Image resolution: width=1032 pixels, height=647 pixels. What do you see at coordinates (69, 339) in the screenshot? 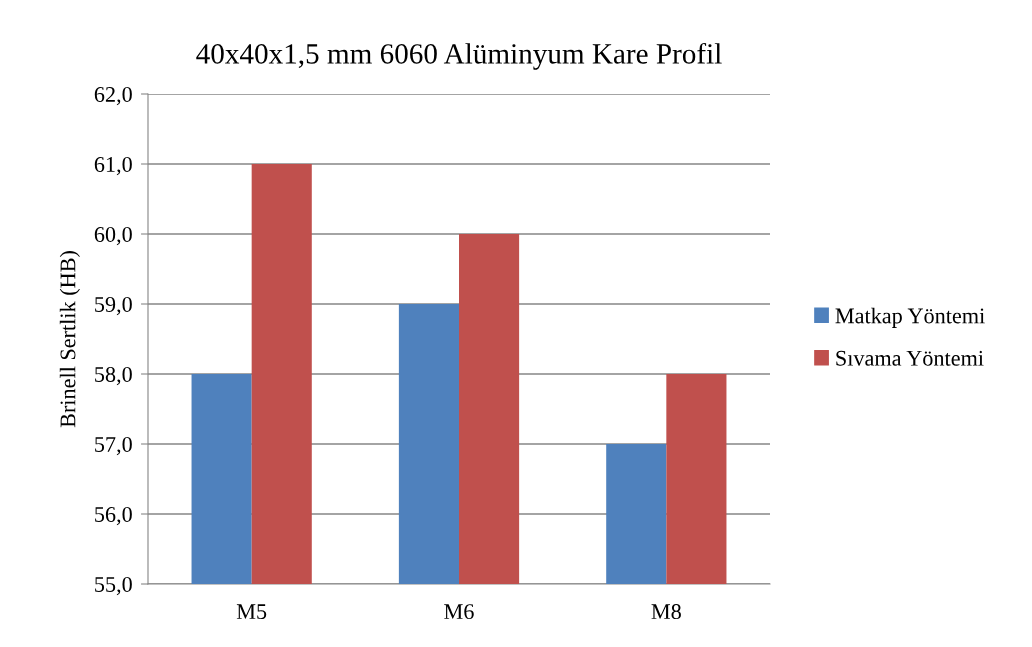
I see `y-axis-title: Brinell Sertlik (HB)` at bounding box center [69, 339].